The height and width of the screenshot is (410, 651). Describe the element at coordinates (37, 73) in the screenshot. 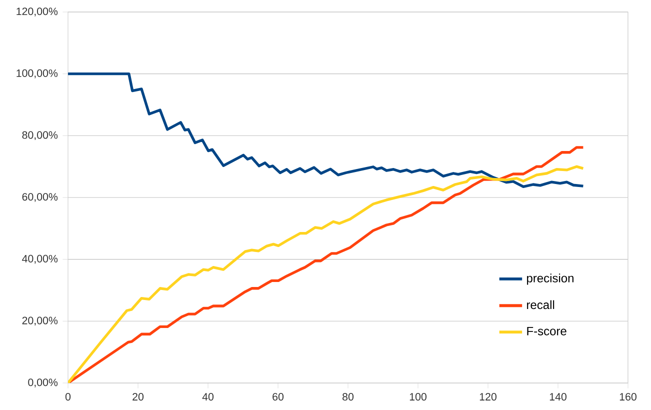

I see `y-tick-label: 100,00%` at that location.